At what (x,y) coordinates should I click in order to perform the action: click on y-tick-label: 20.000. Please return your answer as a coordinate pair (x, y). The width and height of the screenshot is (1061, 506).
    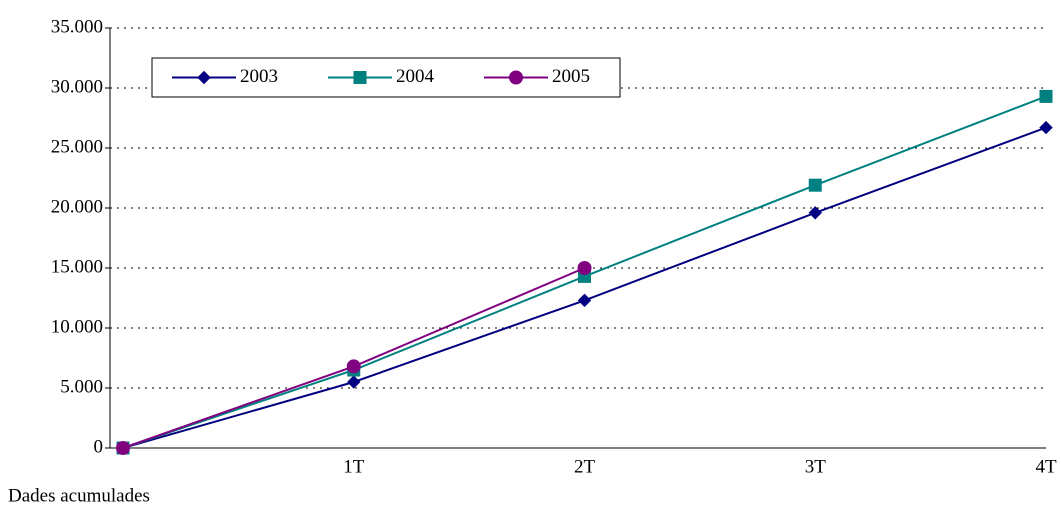
    Looking at the image, I should click on (77, 206).